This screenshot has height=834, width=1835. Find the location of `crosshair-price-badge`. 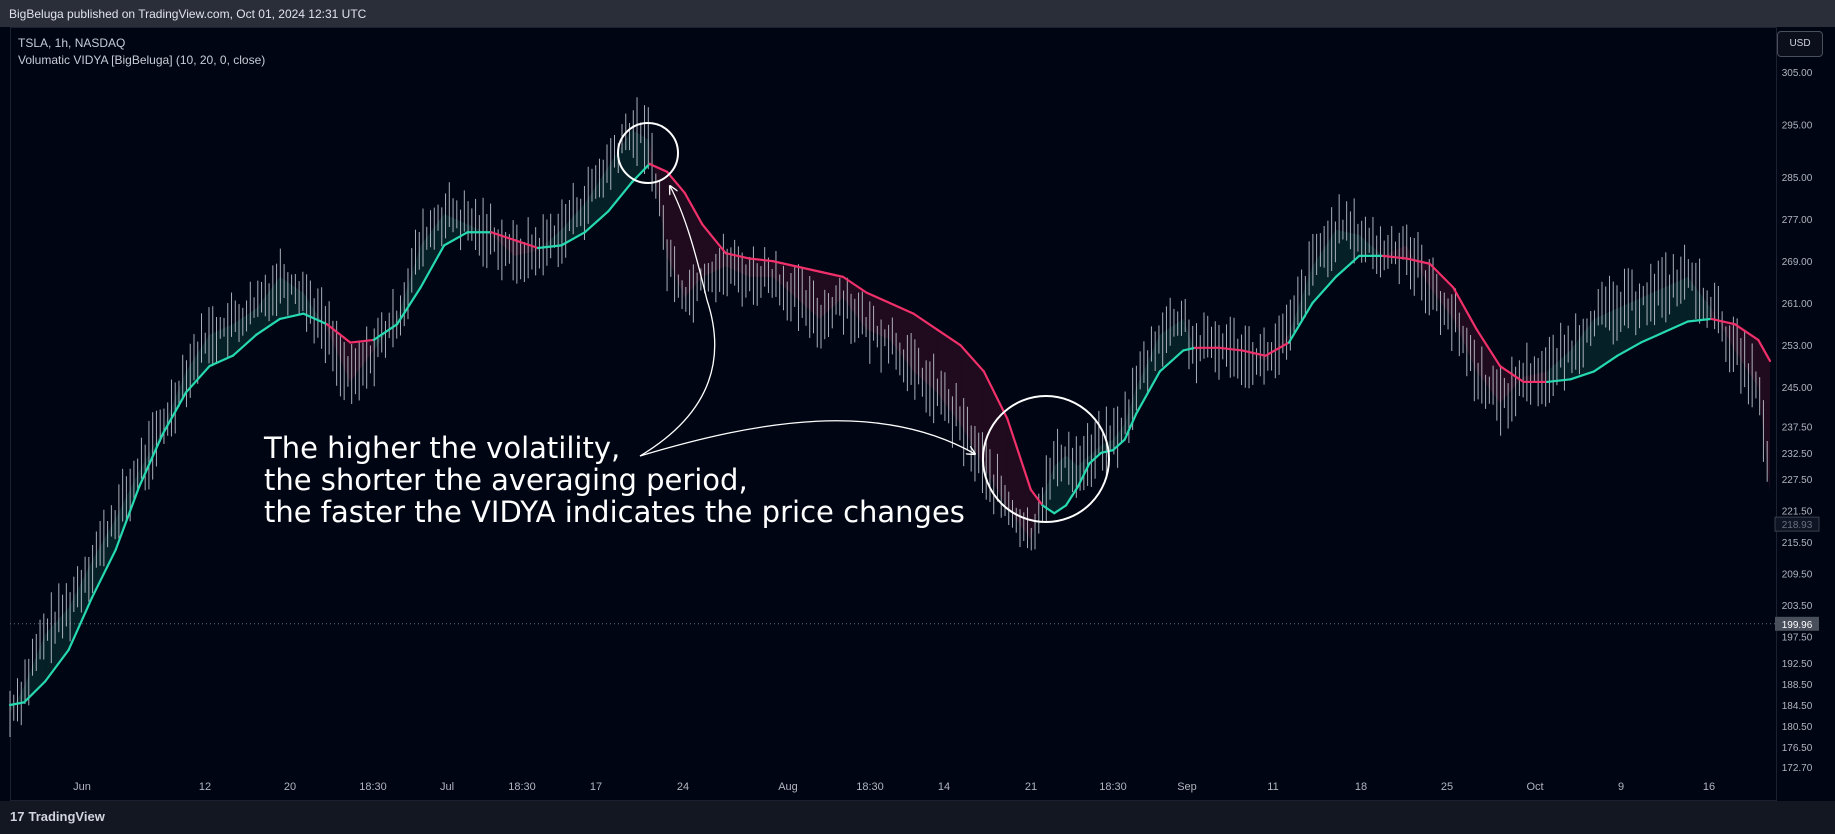

crosshair-price-badge is located at coordinates (1797, 623).